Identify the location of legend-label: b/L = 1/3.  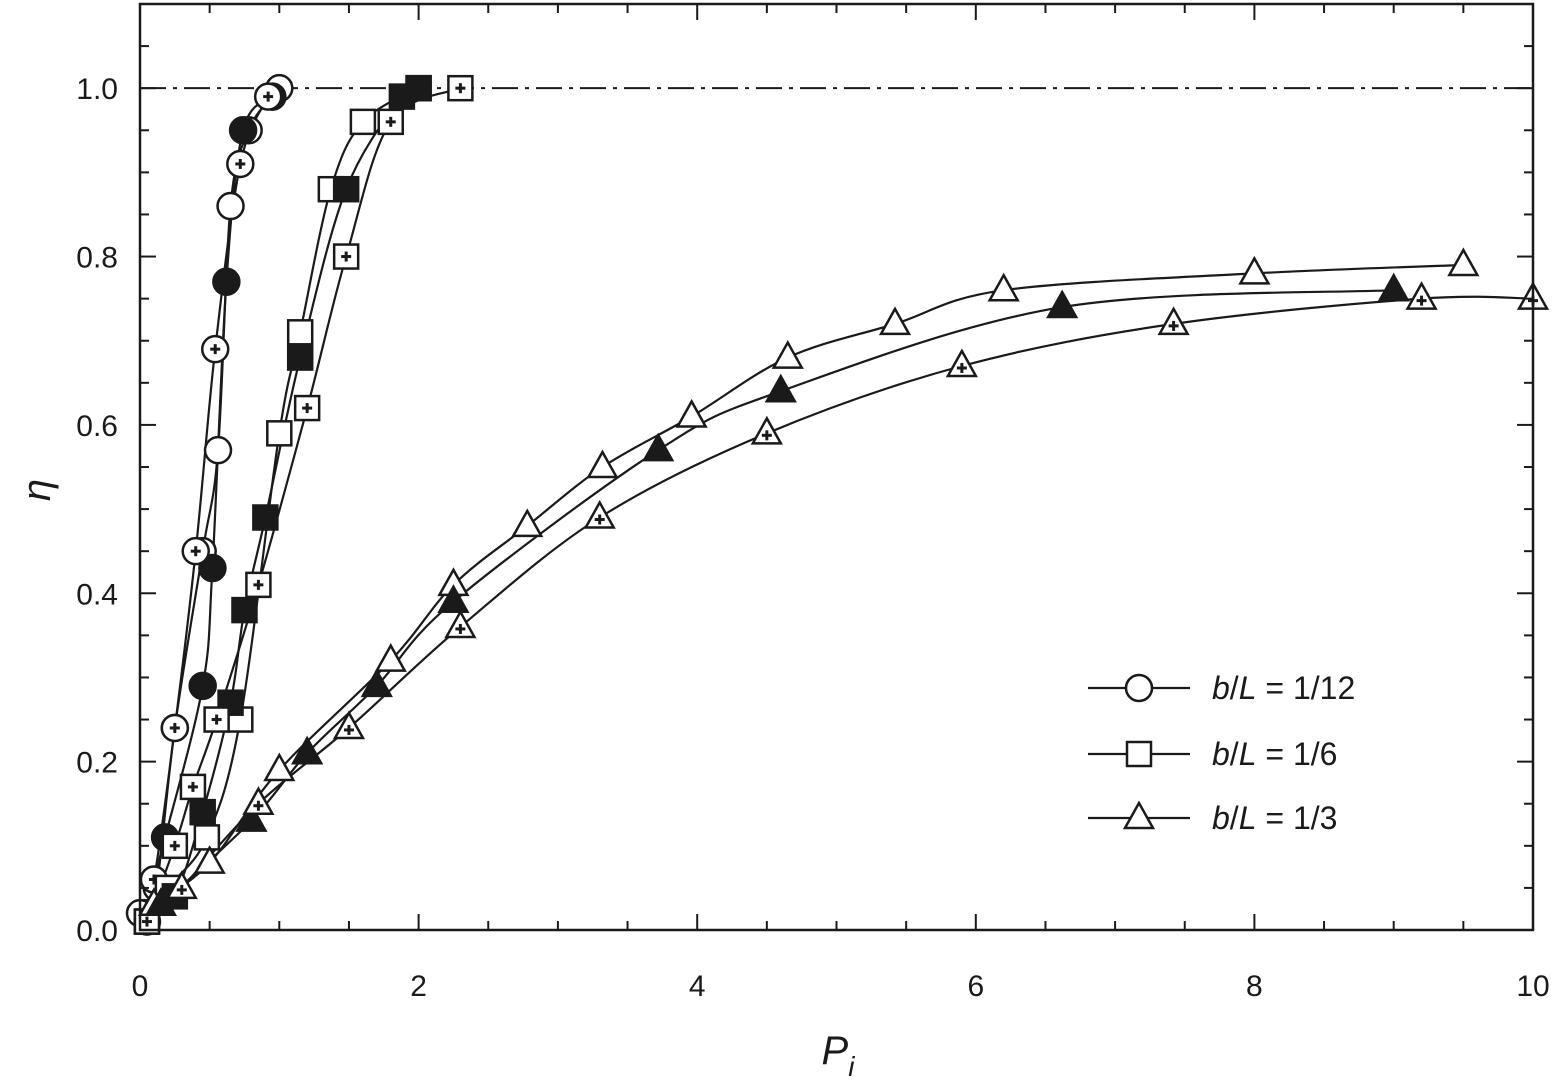
(1274, 818).